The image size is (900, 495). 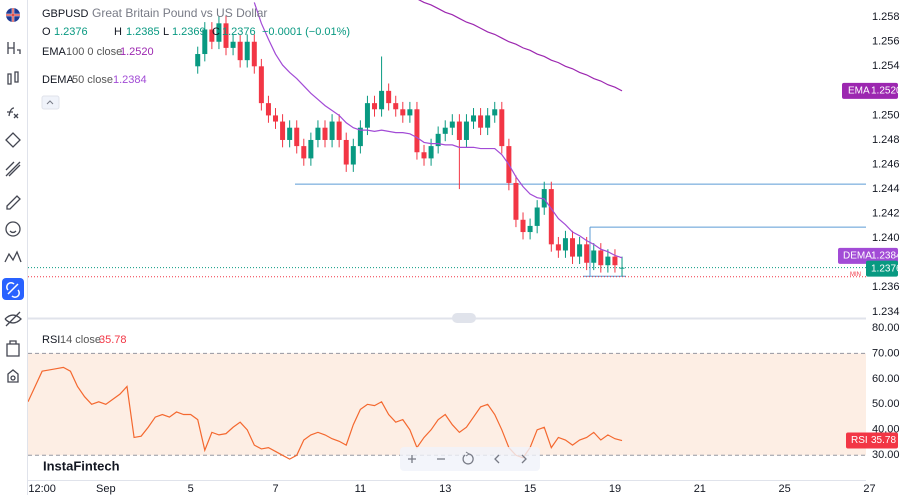 I want to click on price-badge-text: EMA, so click(x=859, y=90).